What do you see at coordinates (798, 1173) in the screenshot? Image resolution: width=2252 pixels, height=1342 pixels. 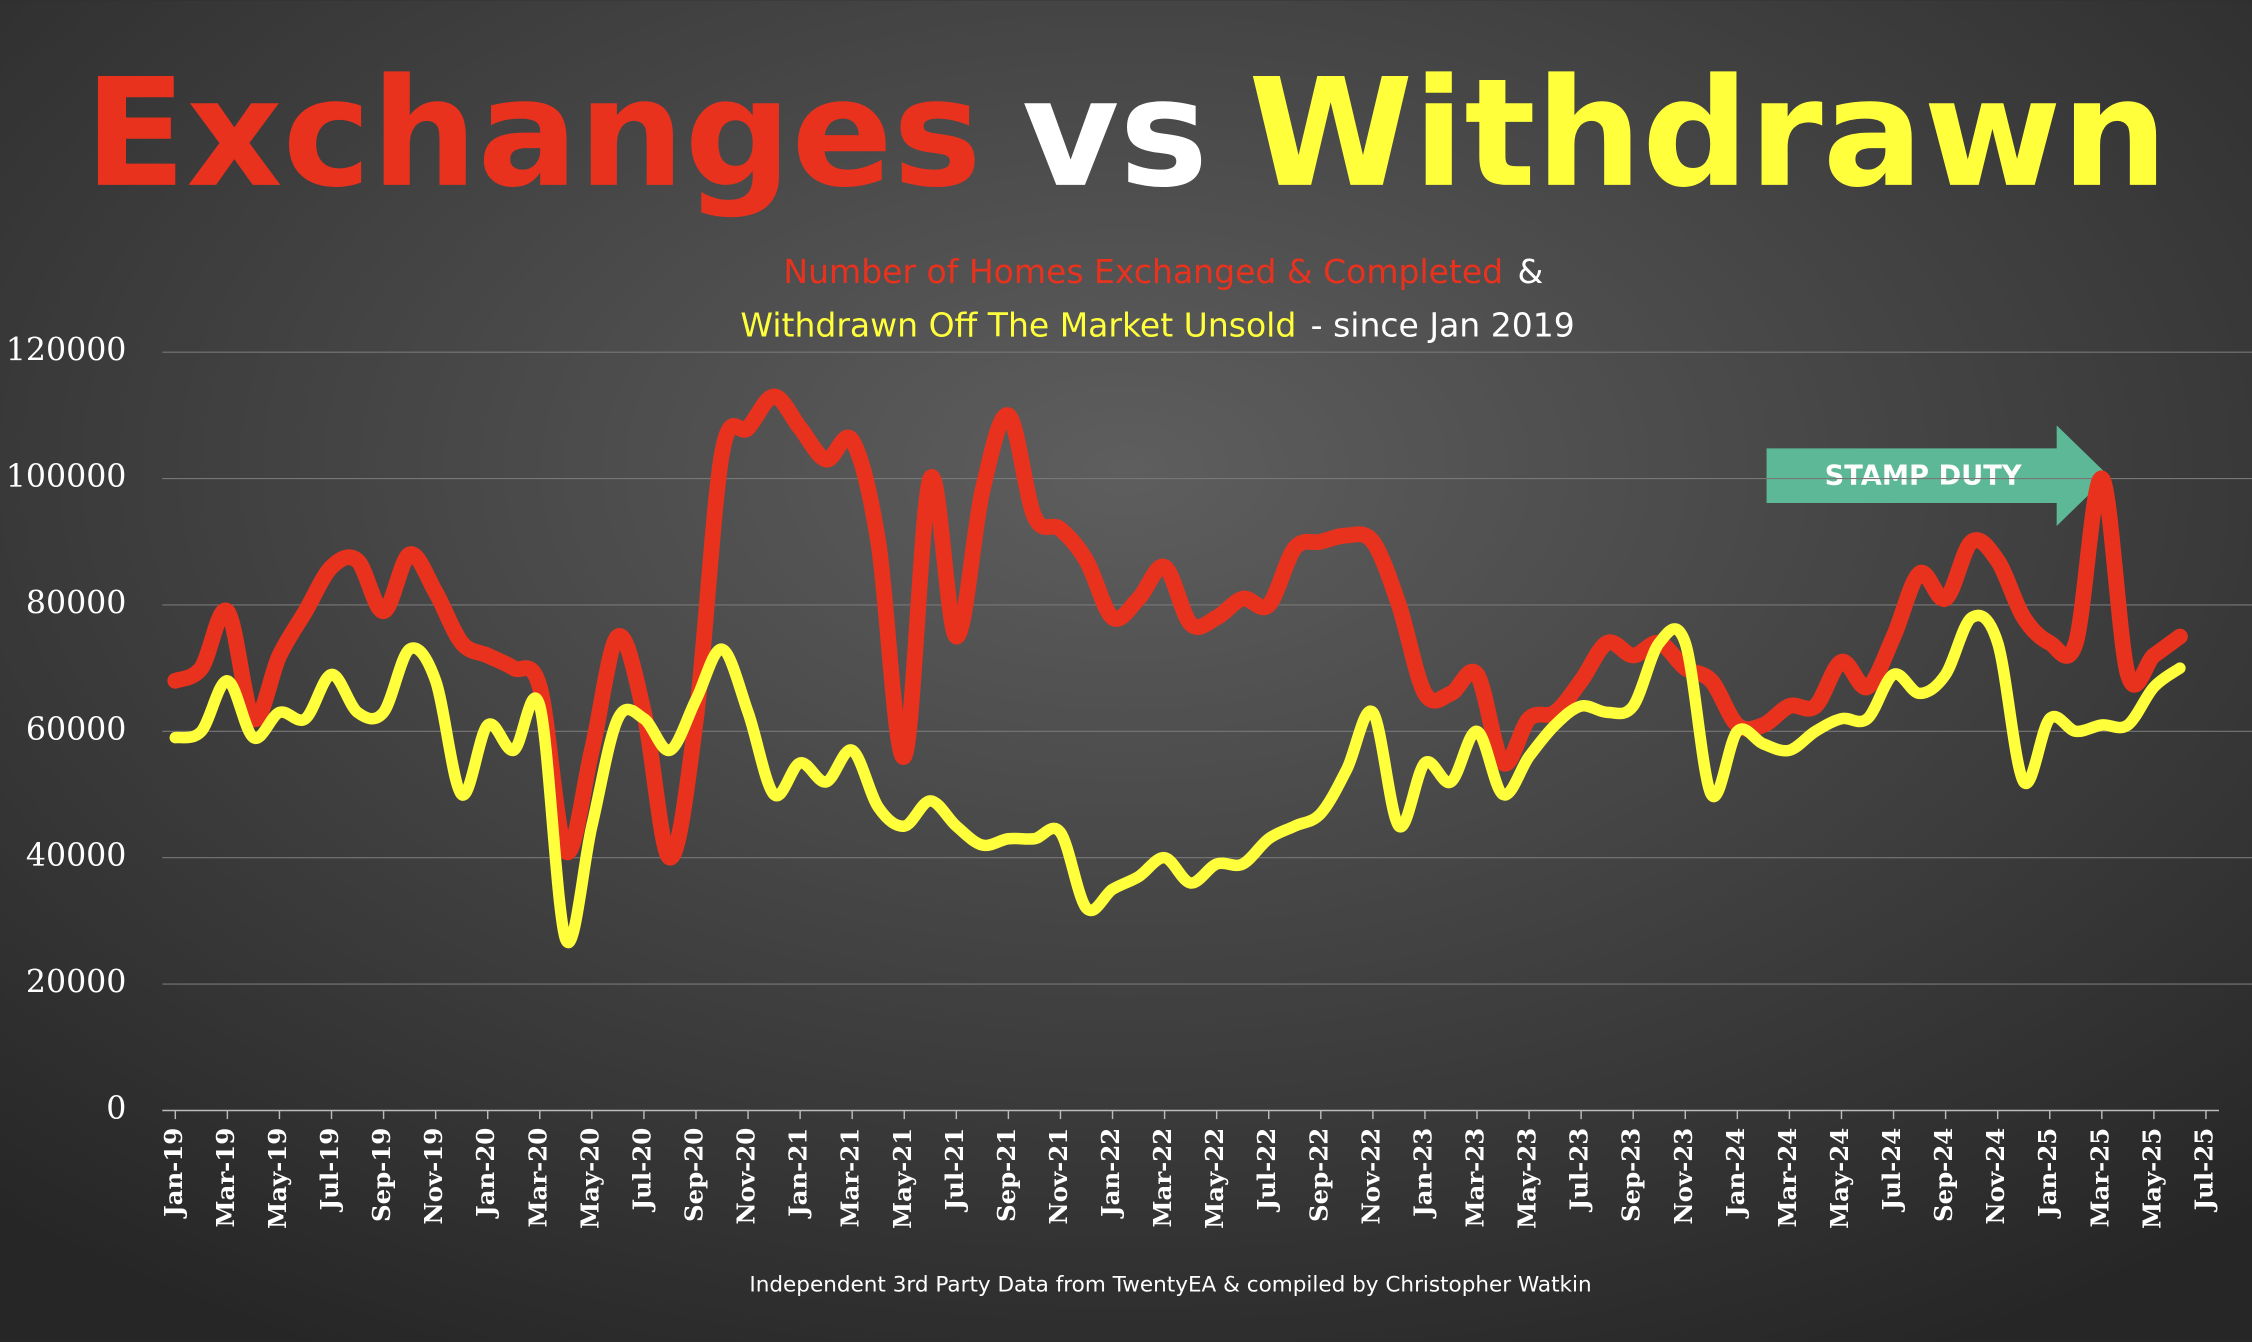 I see `x-tick-label: Jan-21` at bounding box center [798, 1173].